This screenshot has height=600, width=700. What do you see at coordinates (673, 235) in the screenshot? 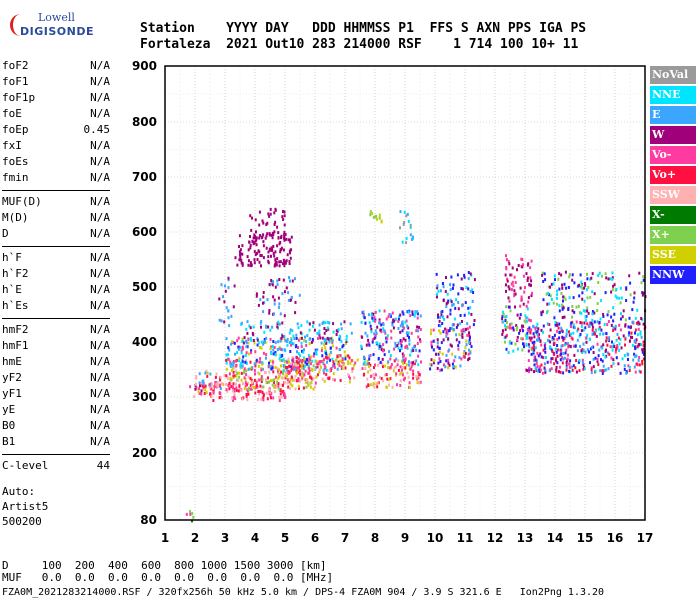
I see `legend-item-x: X+` at bounding box center [673, 235].